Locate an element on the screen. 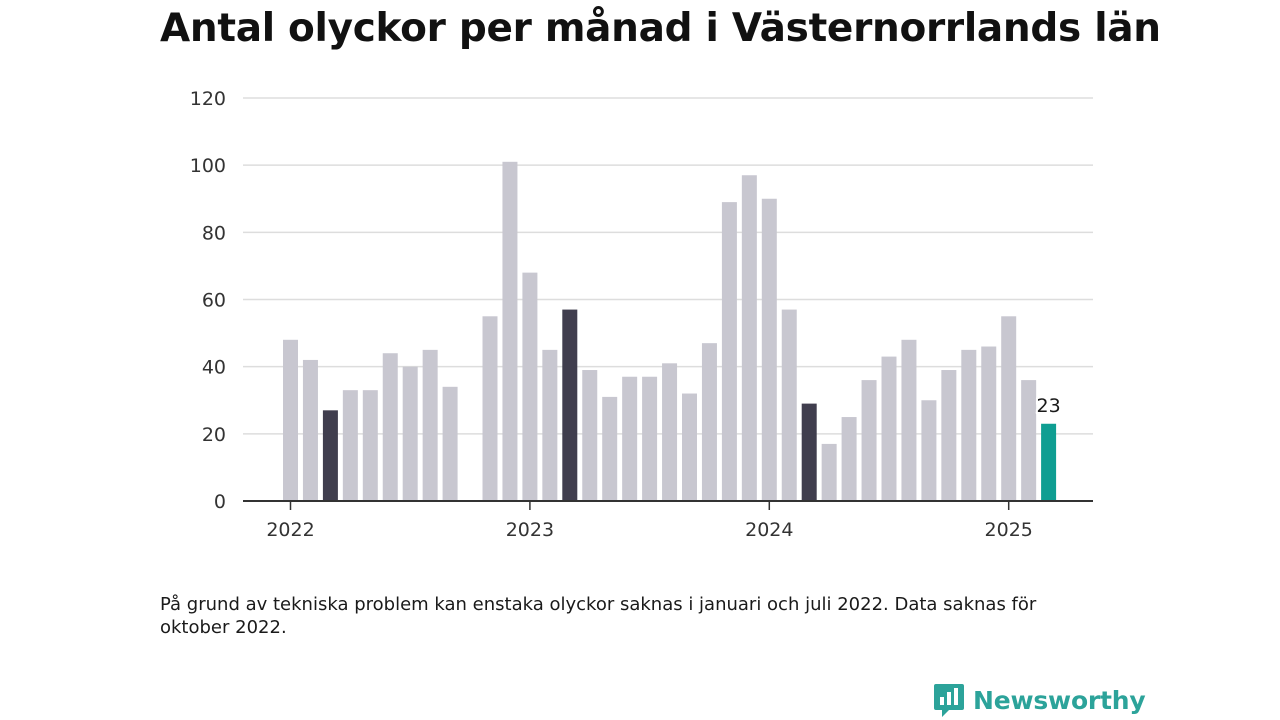 The image size is (1280, 720). y-tick-label: 60 is located at coordinates (214, 301).